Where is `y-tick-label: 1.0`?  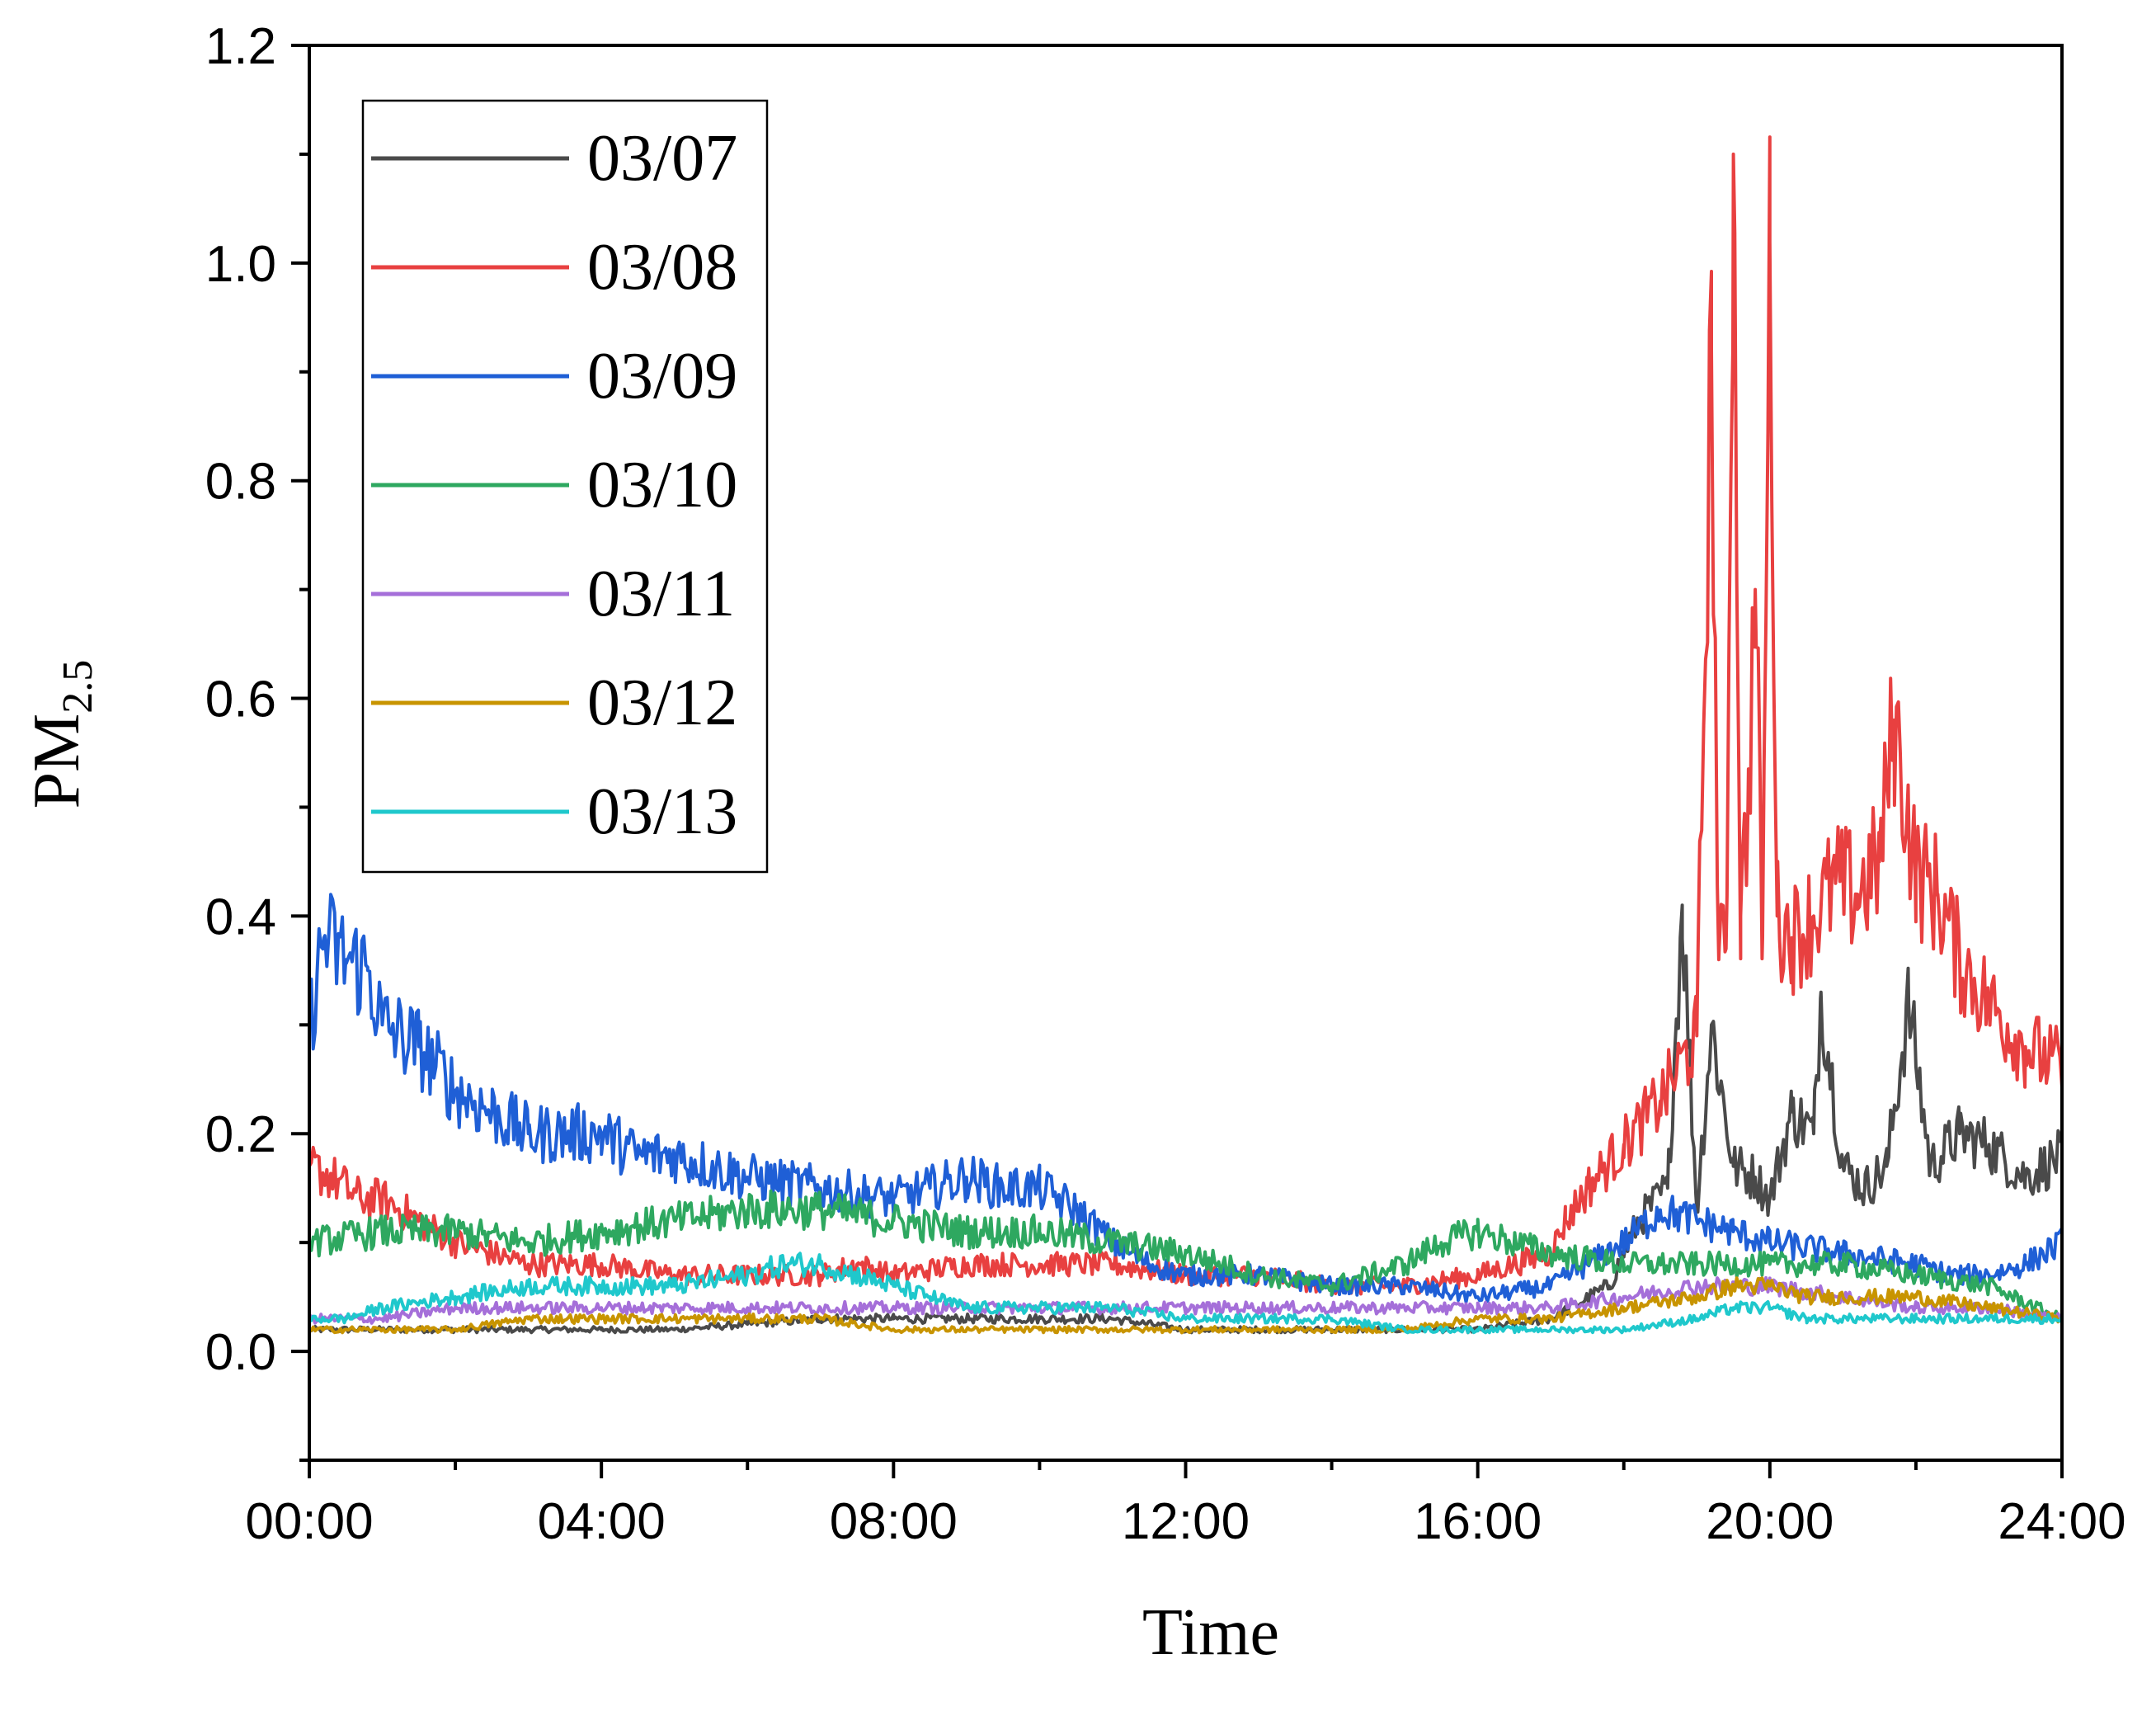
y-tick-label: 1.0 is located at coordinates (240, 264).